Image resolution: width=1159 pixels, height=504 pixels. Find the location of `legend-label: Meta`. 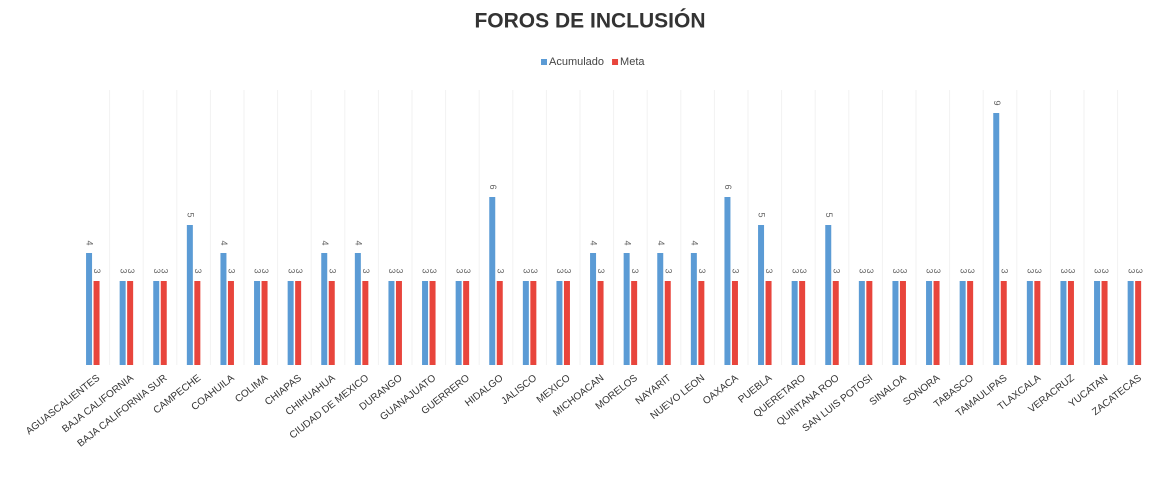

legend-label: Meta is located at coordinates (632, 62).